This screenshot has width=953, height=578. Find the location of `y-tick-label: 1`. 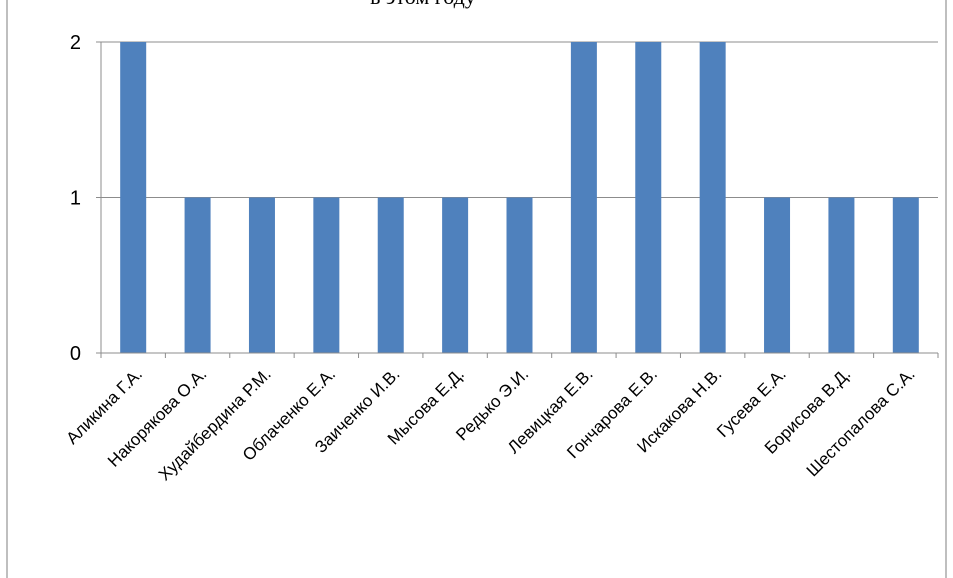

y-tick-label: 1 is located at coordinates (75, 199).